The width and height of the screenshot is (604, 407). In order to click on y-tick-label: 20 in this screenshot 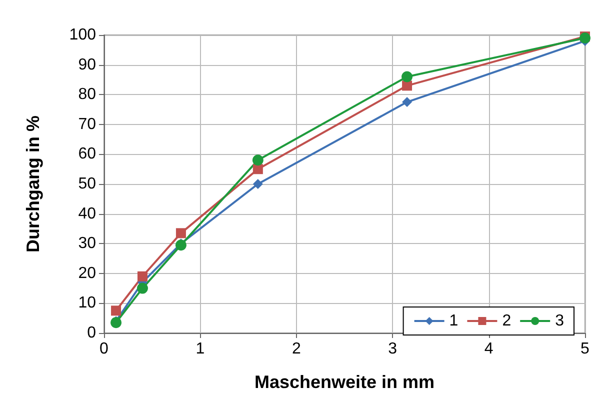, I will do `click(87, 273)`.